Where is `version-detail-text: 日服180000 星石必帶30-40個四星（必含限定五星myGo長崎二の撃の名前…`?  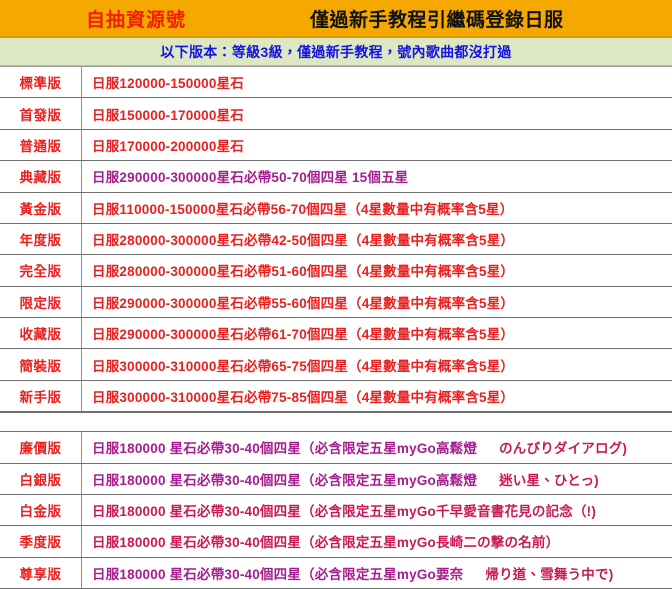
version-detail-text: 日服180000 星石必帶30-40個四星（必含限定五星myGo長崎二の撃の名前… is located at coordinates (326, 543).